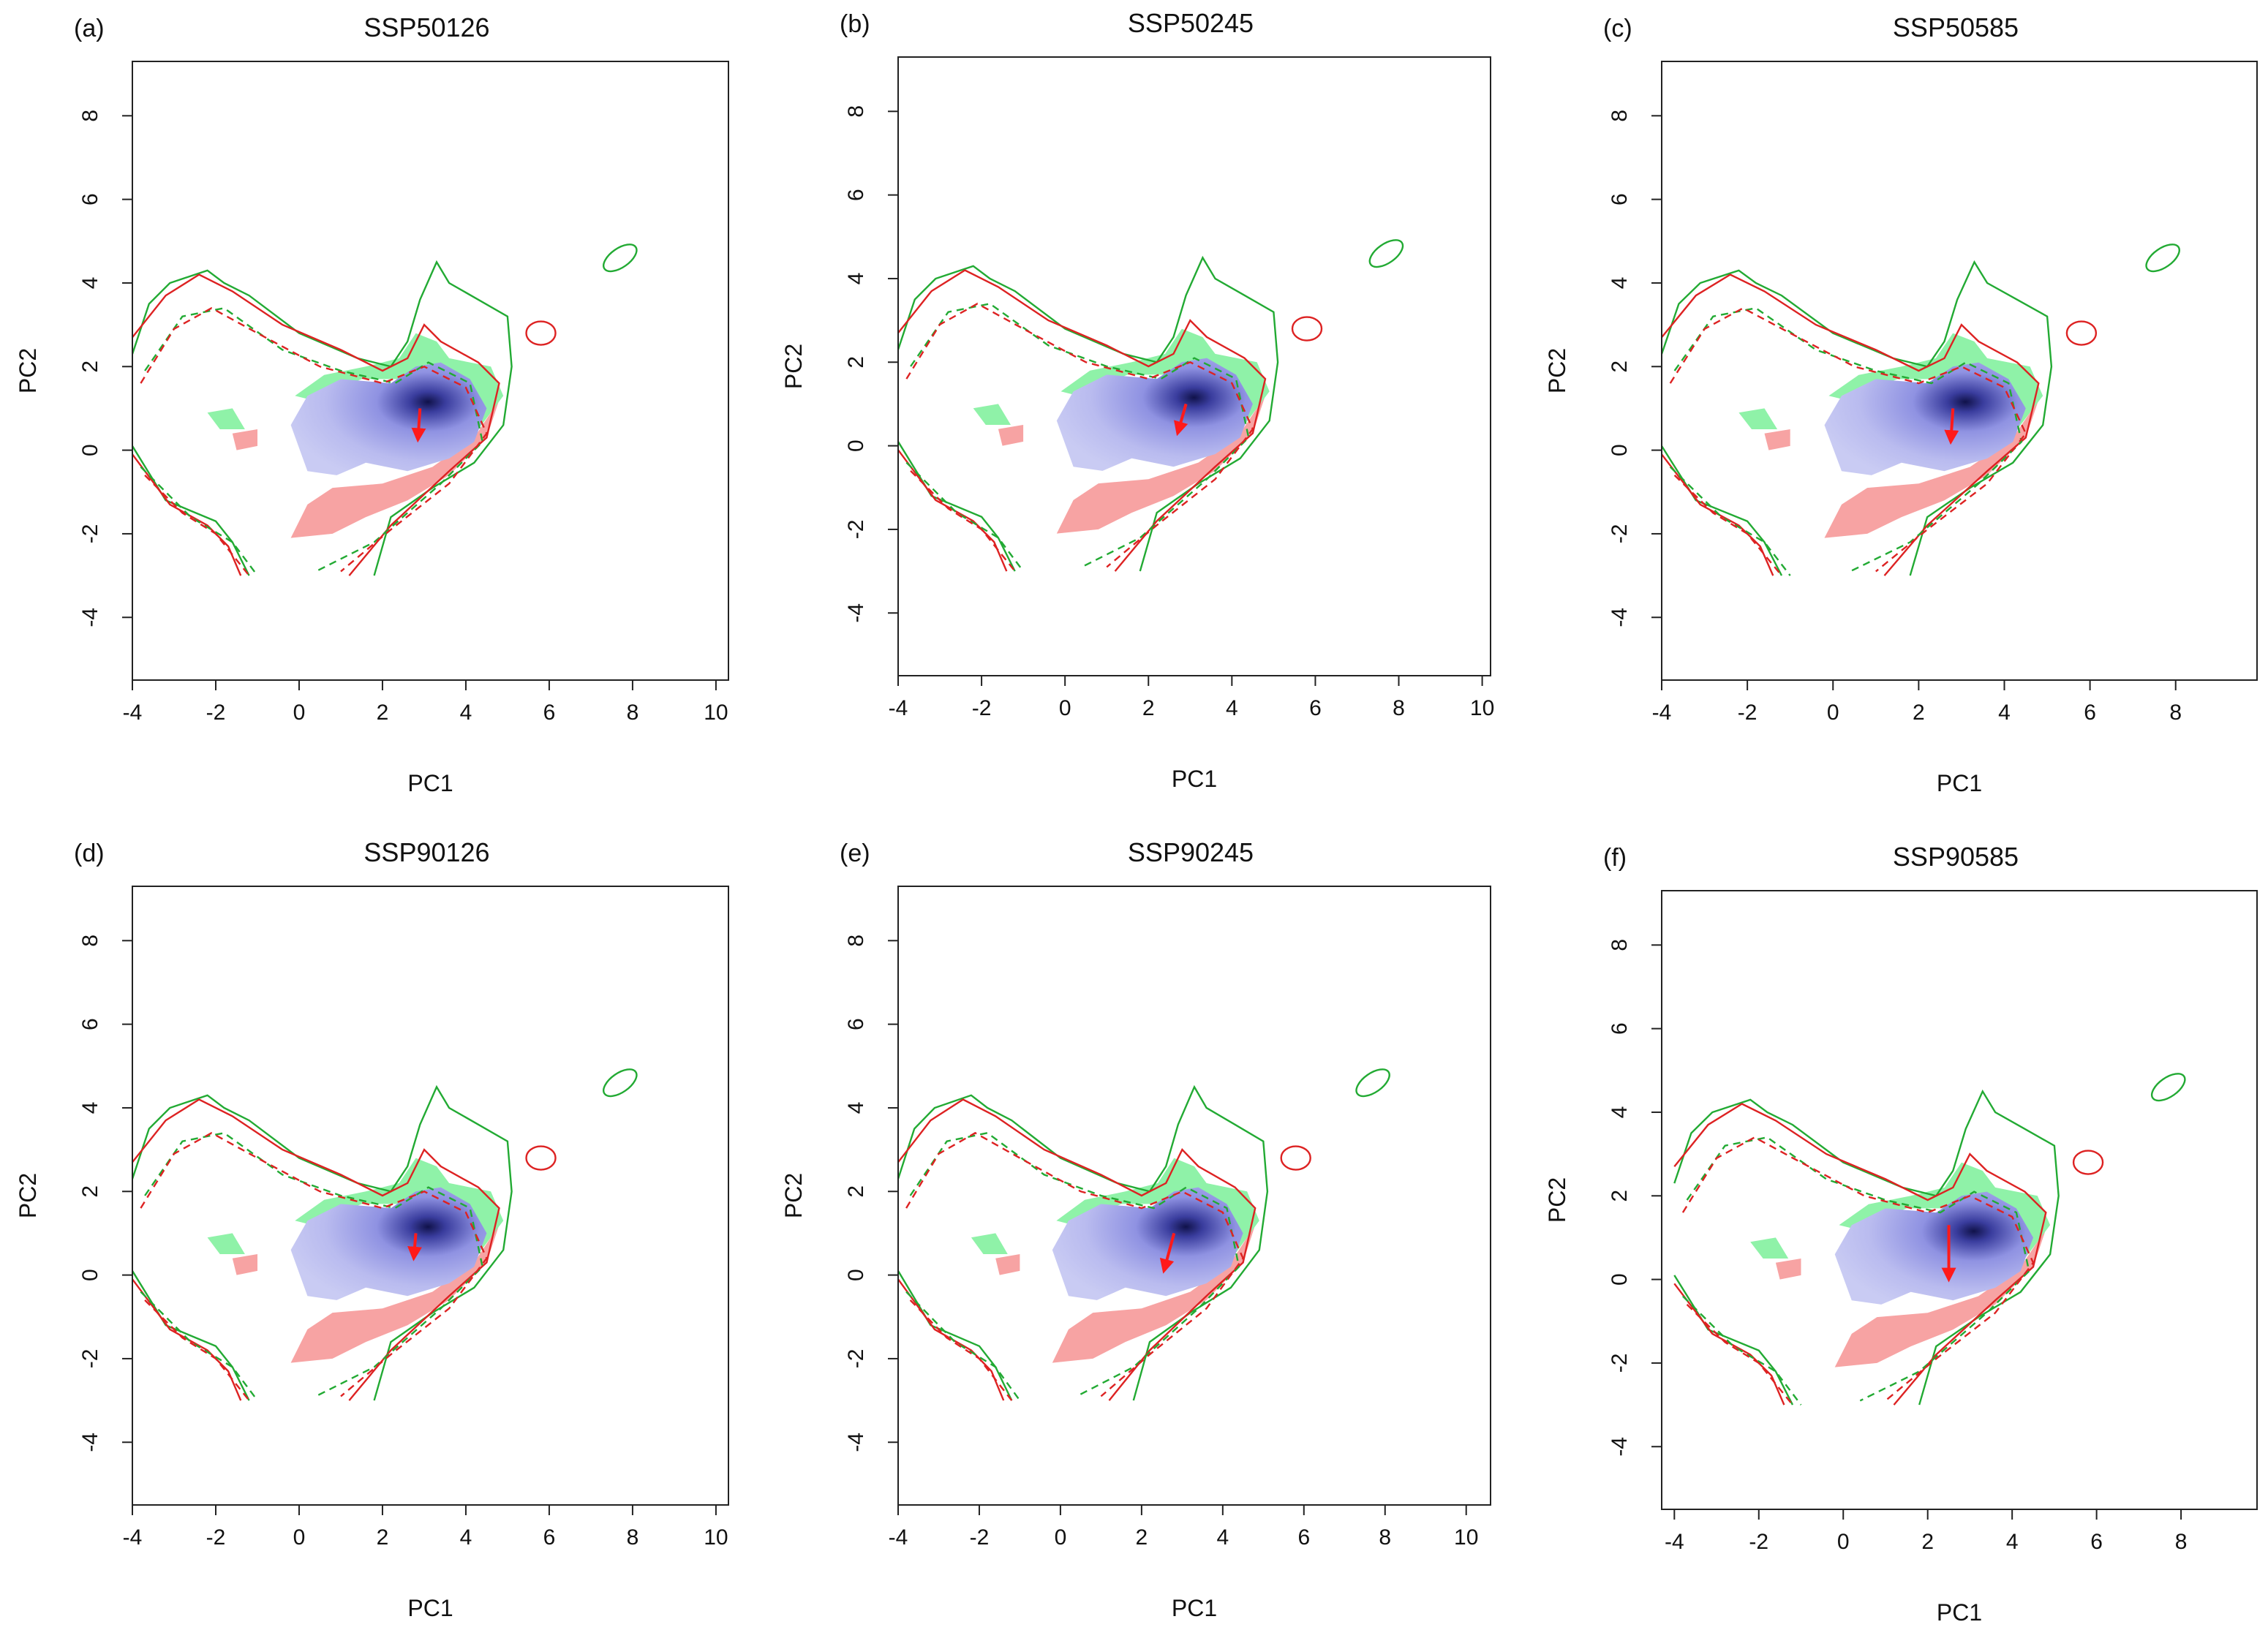 The width and height of the screenshot is (2268, 1630). What do you see at coordinates (426, 852) in the screenshot?
I see `panel-title: SSP90126` at bounding box center [426, 852].